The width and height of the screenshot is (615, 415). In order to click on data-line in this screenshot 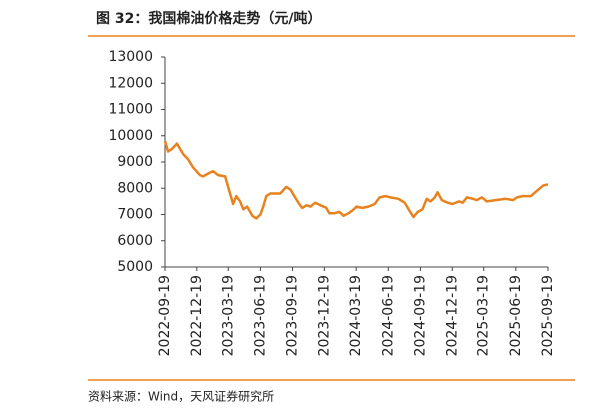, I will do `click(356, 180)`.